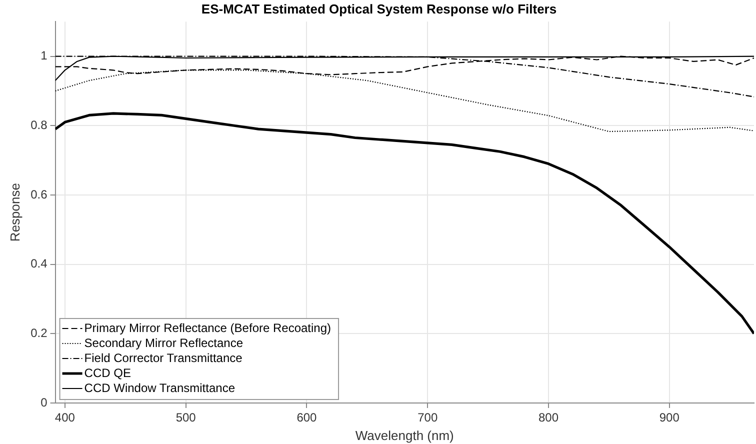  I want to click on x-axis-title: Wavelength (nm), so click(404, 435).